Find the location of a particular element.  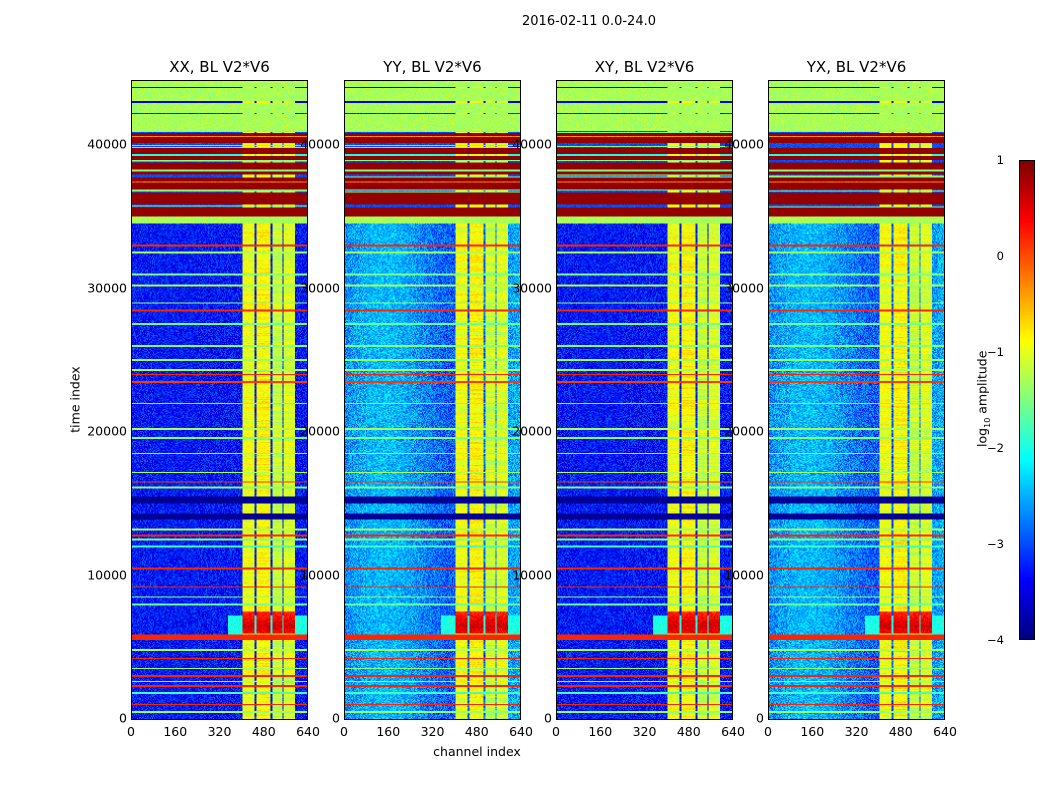

y-axis-label: time index is located at coordinates (75, 399).